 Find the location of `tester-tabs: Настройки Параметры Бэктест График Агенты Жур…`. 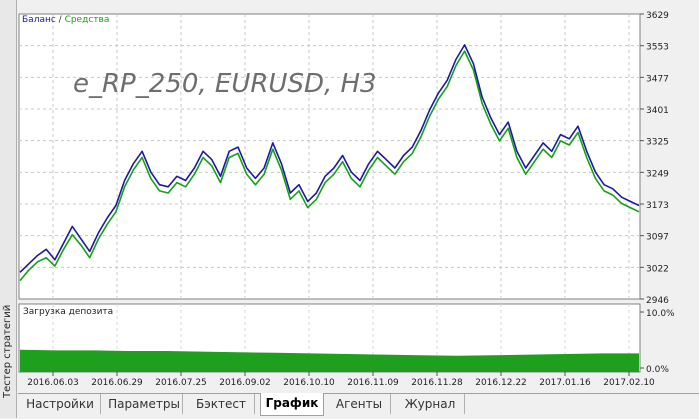

tester-tabs: Настройки Параметры Бэктест График Агенты Жур… is located at coordinates (358, 406).